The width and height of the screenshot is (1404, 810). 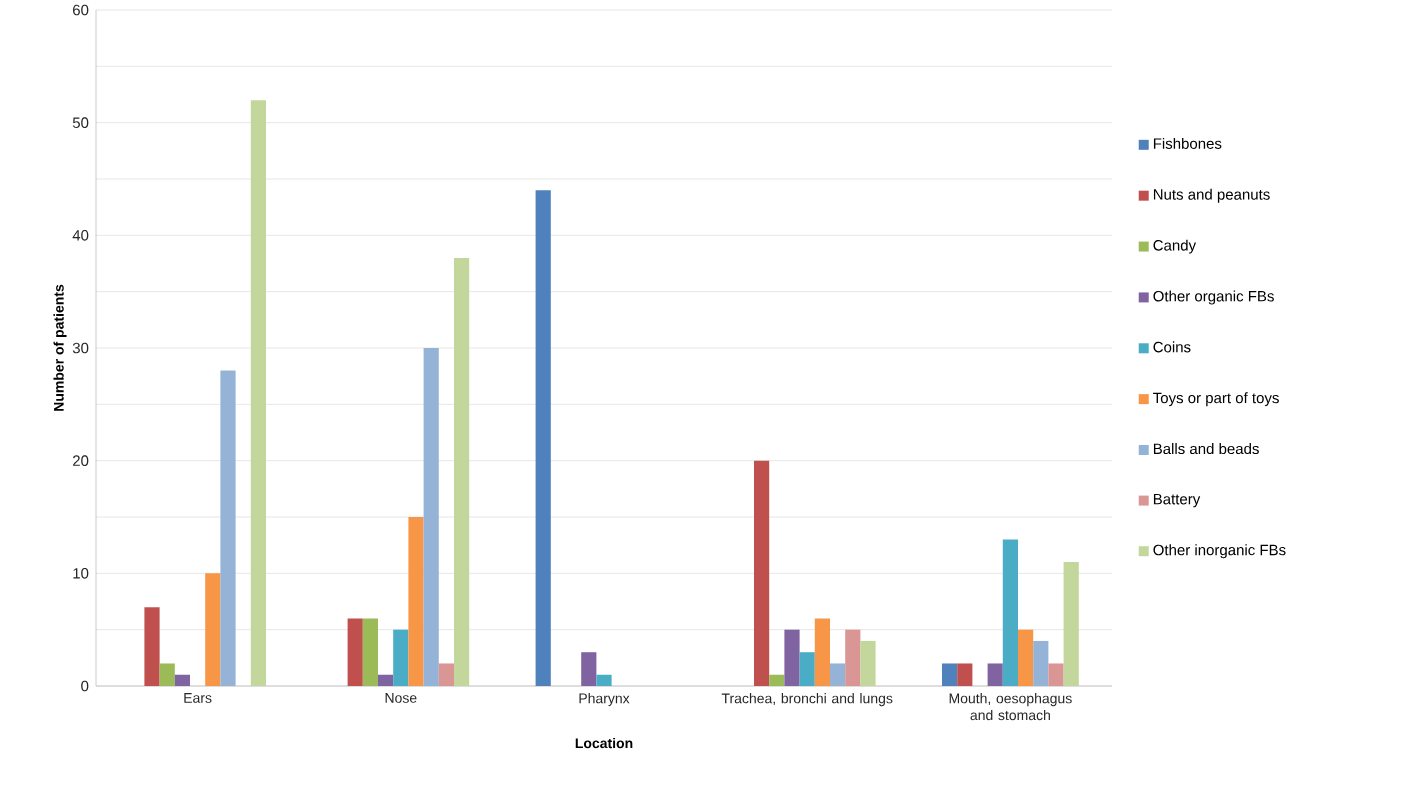 What do you see at coordinates (807, 700) in the screenshot?
I see `x-tick-label: Trachea, bronchi and lungs` at bounding box center [807, 700].